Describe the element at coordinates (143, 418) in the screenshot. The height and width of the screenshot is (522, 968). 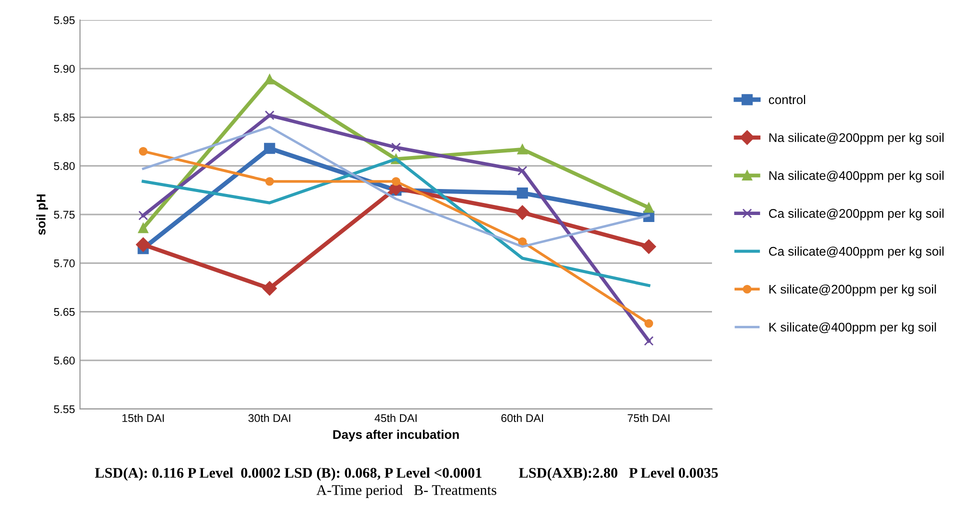
I see `x-tick-label: 15th DAI` at that location.